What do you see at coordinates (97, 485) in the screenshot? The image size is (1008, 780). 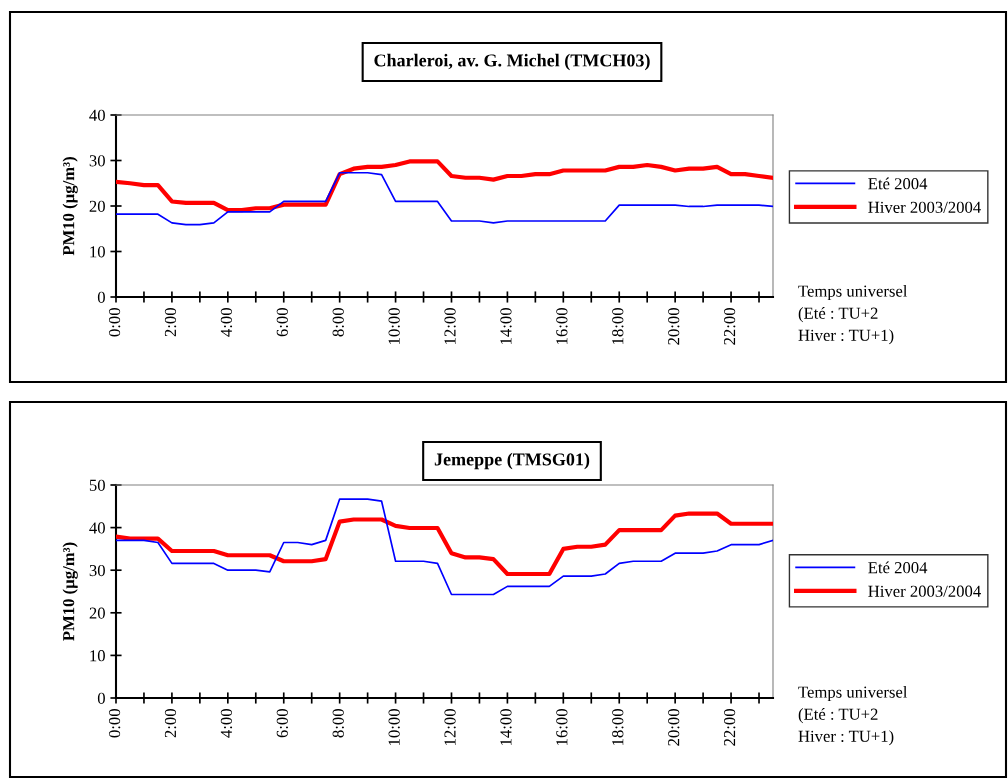 I see `y-tick-label: 50` at bounding box center [97, 485].